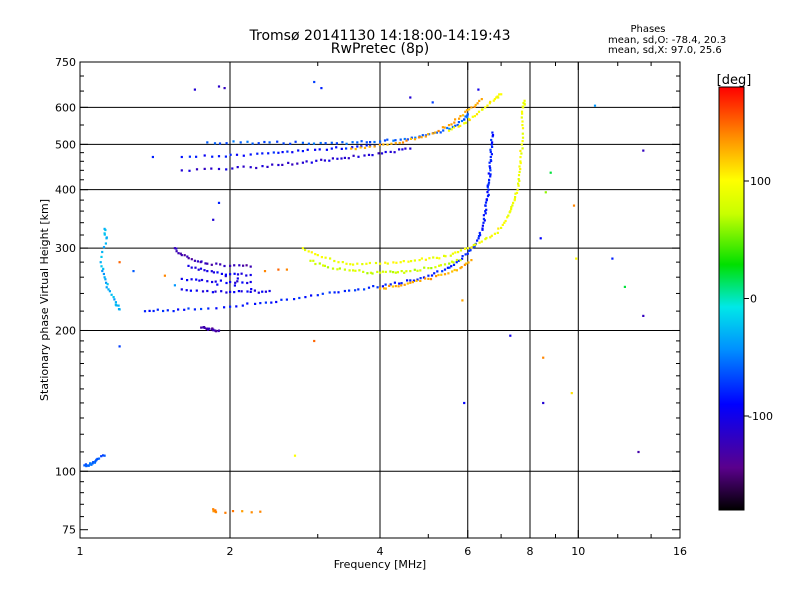 This screenshot has height=600, width=800. Describe the element at coordinates (65, 107) in the screenshot. I see `y-tick-label: 600` at that location.